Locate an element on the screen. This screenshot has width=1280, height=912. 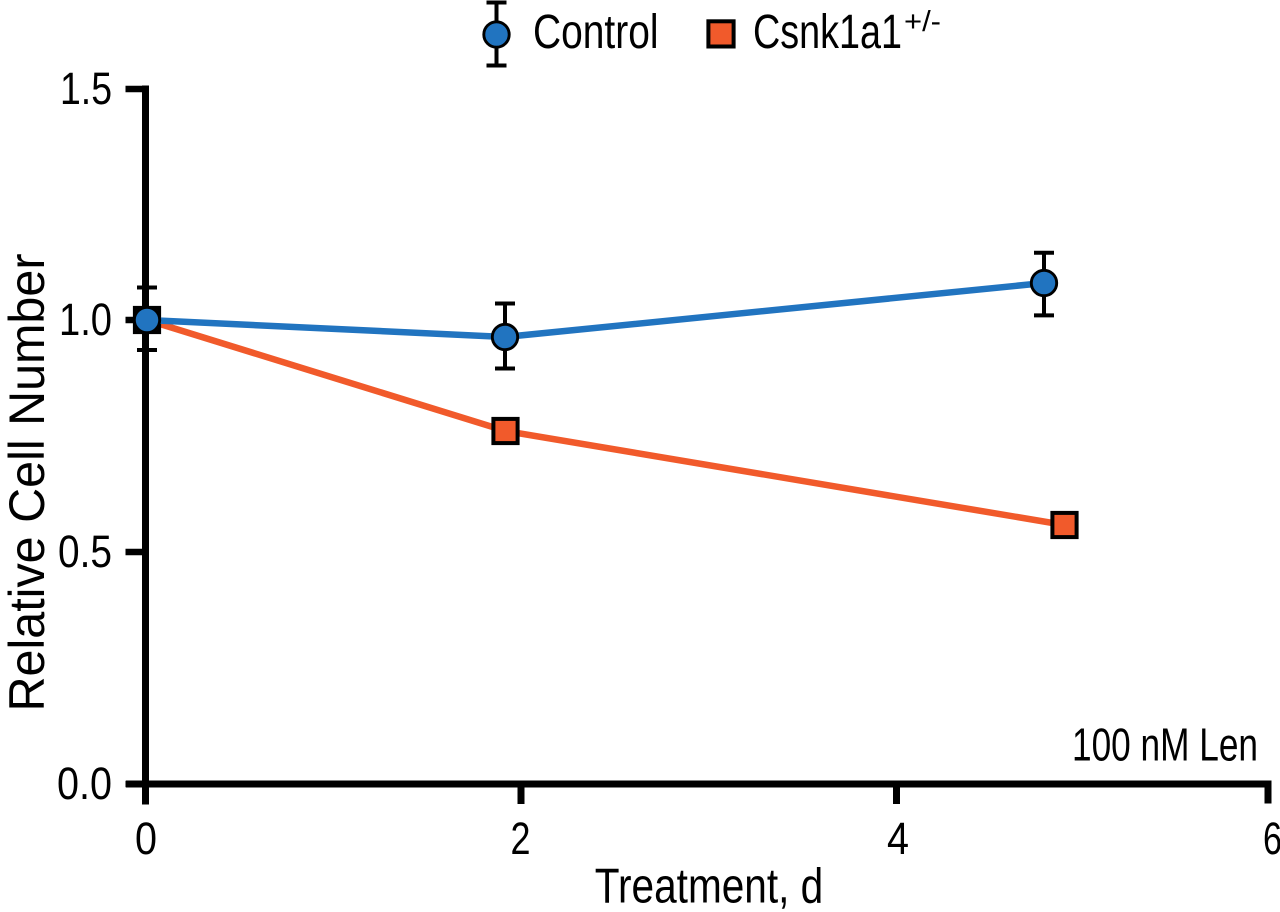
svg-text: 6 is located at coordinates (1271, 838).